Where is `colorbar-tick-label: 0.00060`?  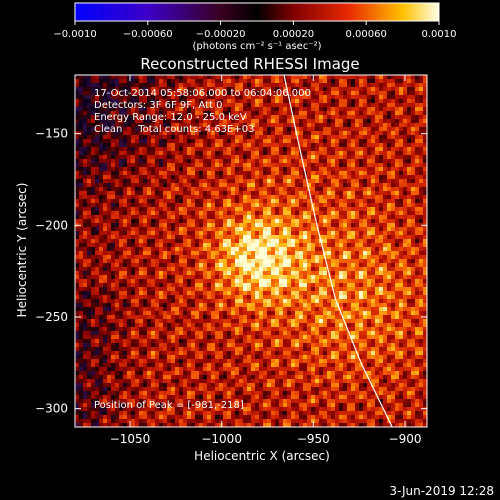
colorbar-tick-label: 0.00060 is located at coordinates (366, 34).